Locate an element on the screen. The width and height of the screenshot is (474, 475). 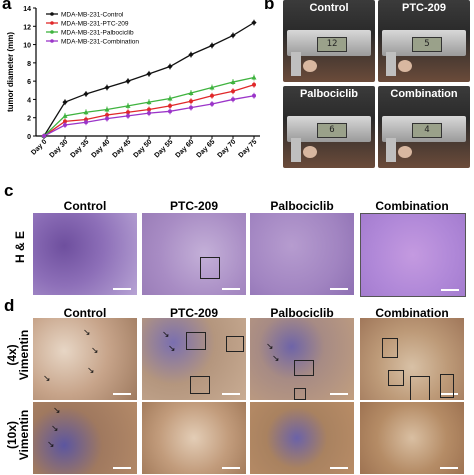
y-tick-label: 0 is located at coordinates (29, 137).